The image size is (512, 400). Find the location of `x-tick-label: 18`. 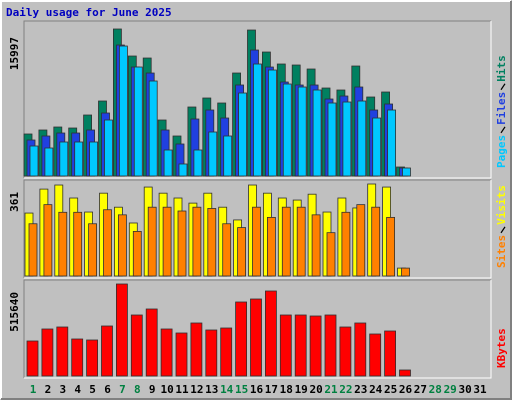

x-tick-label: 18 is located at coordinates (286, 389).